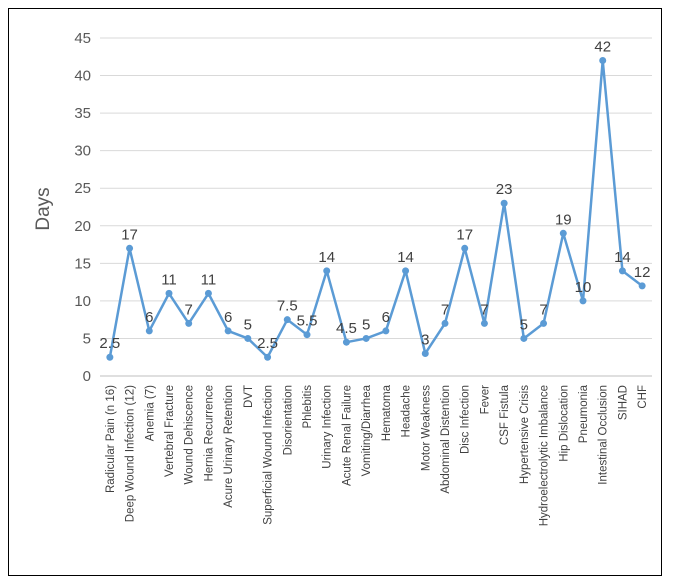 The width and height of the screenshot is (673, 586). Describe the element at coordinates (485, 400) in the screenshot. I see `x-category-label: Fever` at that location.